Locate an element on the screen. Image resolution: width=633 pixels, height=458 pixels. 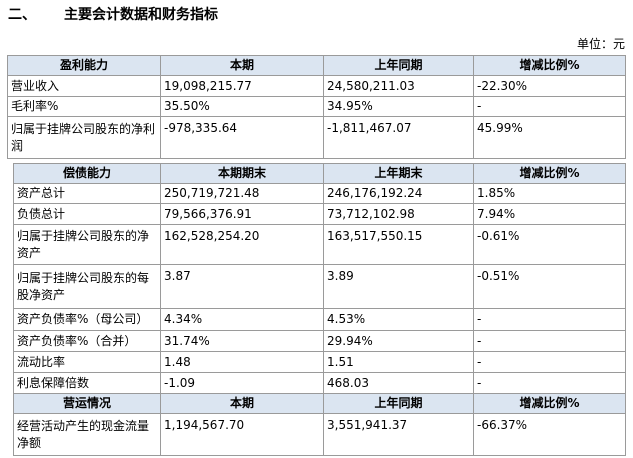
value-cell: 468.03 is located at coordinates (398, 383).